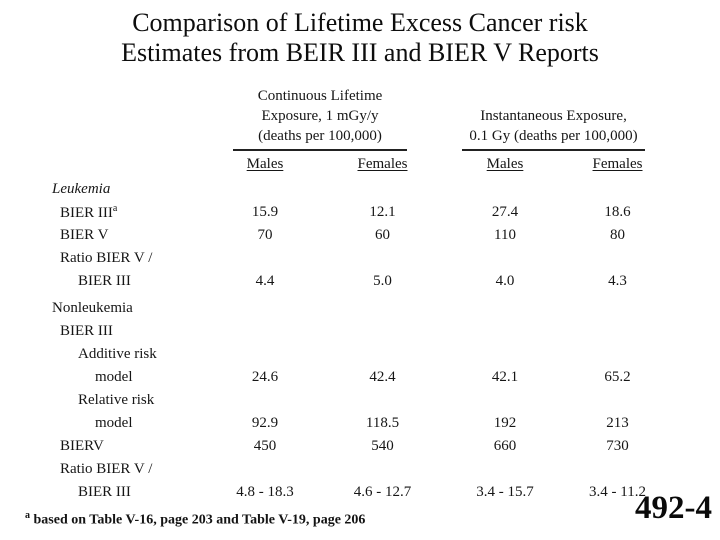 This screenshot has width=720, height=540. Describe the element at coordinates (352, 469) in the screenshot. I see `table-row-ratio-label-nonleukemia: Ratio BIER V /` at that location.